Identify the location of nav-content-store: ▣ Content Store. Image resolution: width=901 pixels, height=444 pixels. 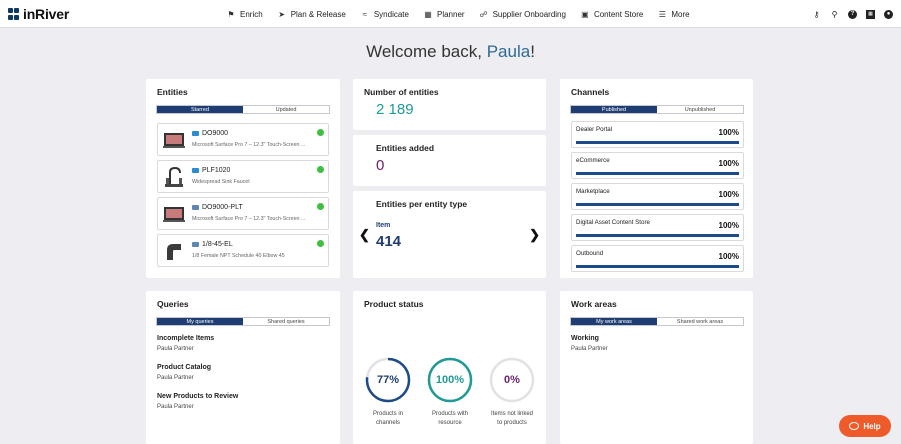
(611, 14).